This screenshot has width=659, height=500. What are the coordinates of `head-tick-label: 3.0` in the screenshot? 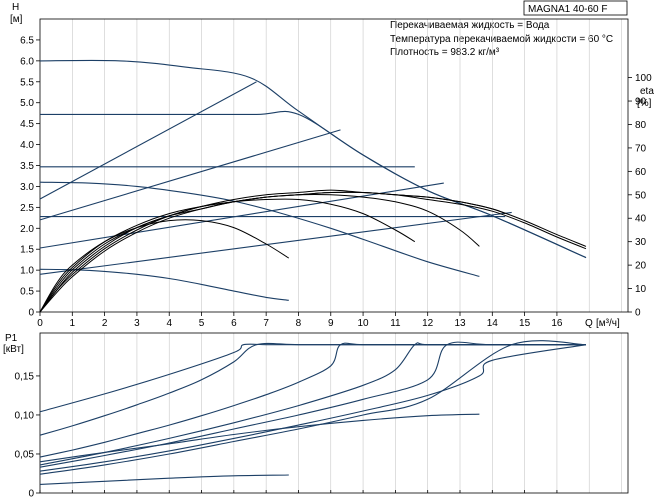 It's located at (27, 187).